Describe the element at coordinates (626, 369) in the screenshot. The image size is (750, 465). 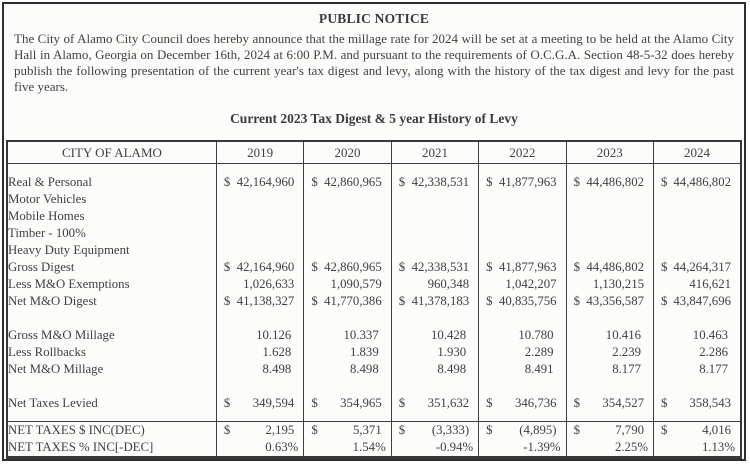
I see `cell-value: 8.177` at that location.